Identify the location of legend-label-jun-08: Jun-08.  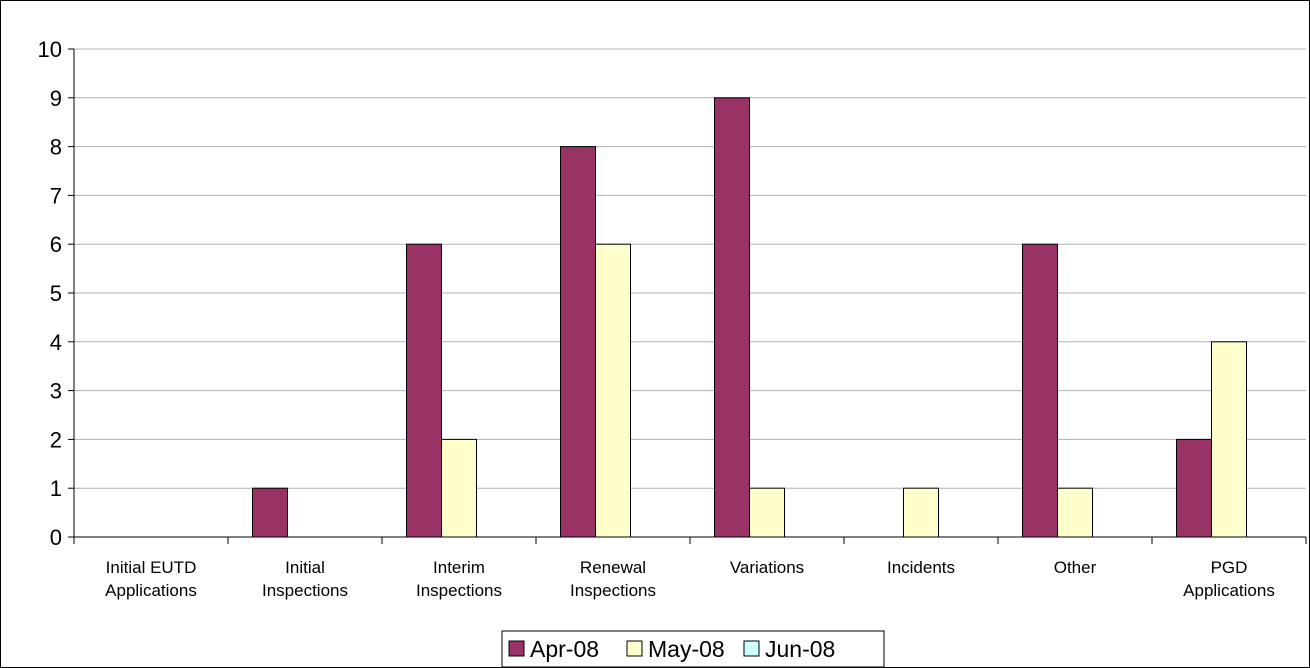
(800, 649).